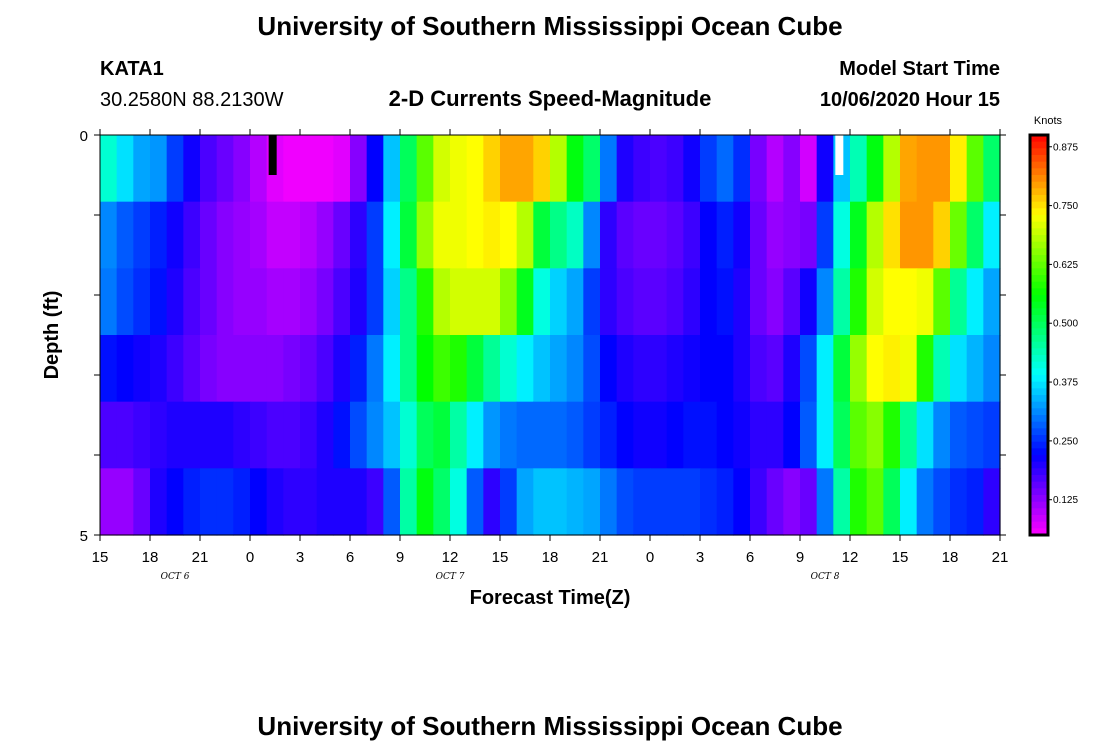 Image resolution: width=1100 pixels, height=750 pixels. I want to click on colorbar-frame, so click(1039, 335).